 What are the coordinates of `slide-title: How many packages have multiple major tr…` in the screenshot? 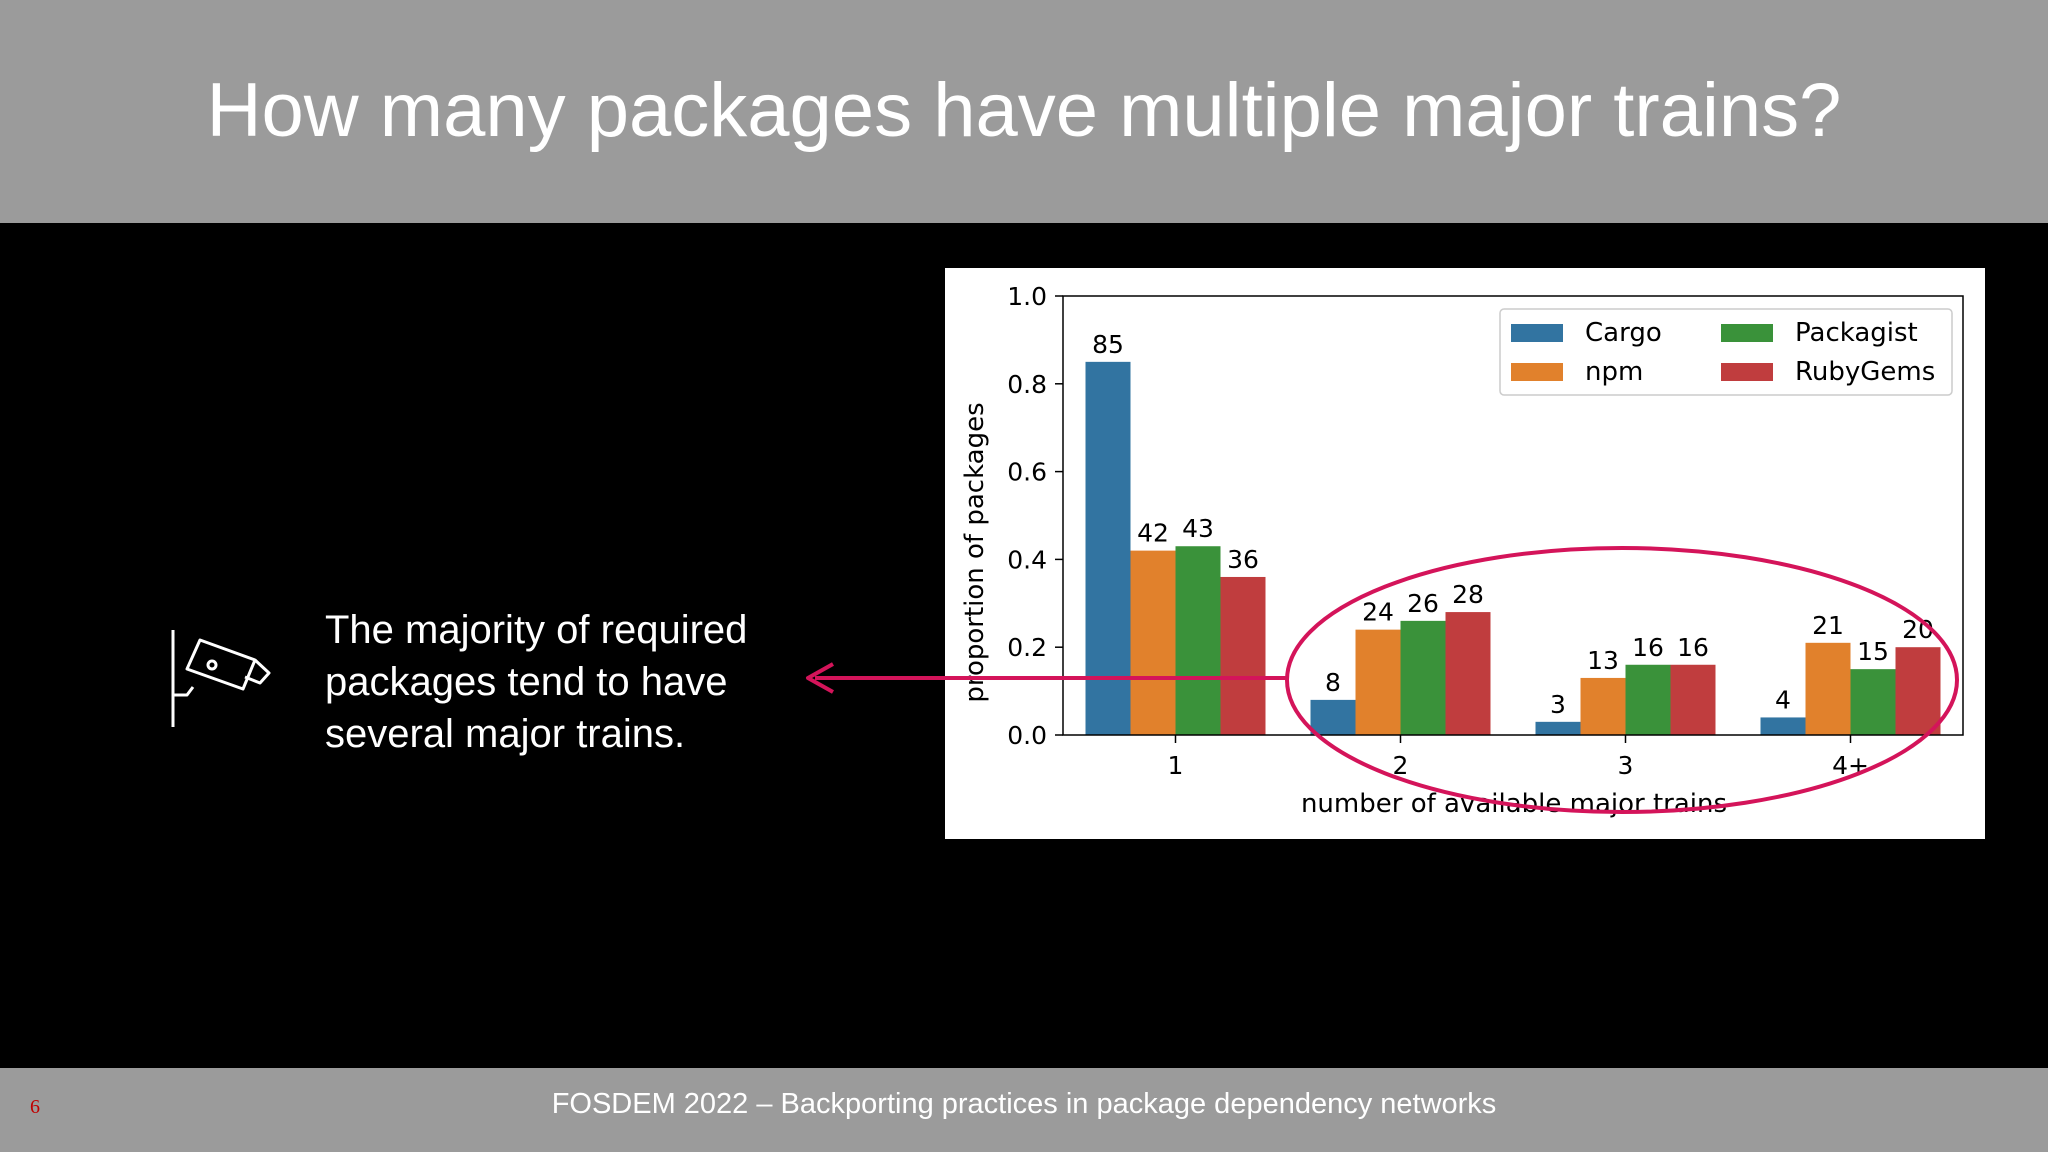 It's located at (1024, 110).